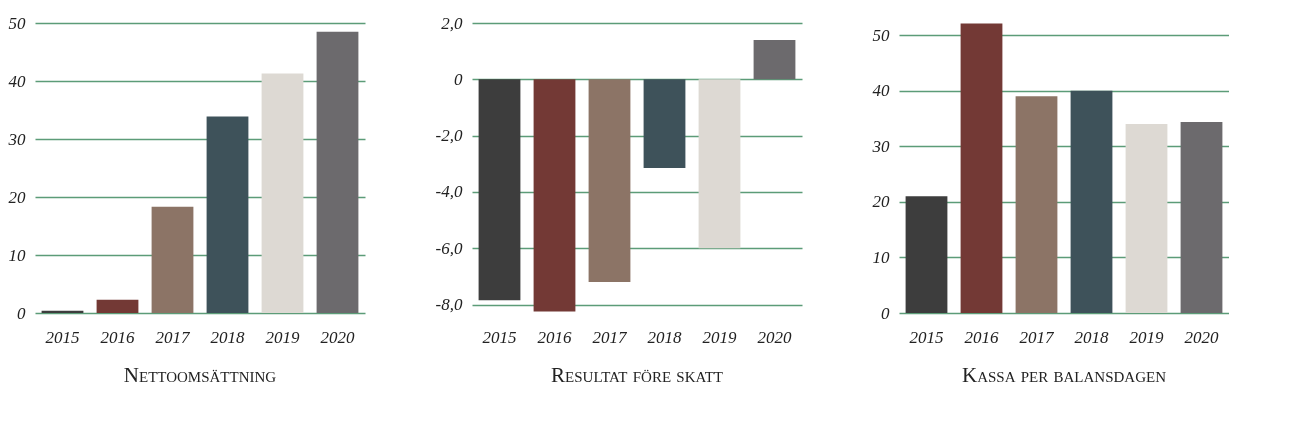  Describe the element at coordinates (1064, 375) in the screenshot. I see `text: Kassa per balansdagen` at that location.